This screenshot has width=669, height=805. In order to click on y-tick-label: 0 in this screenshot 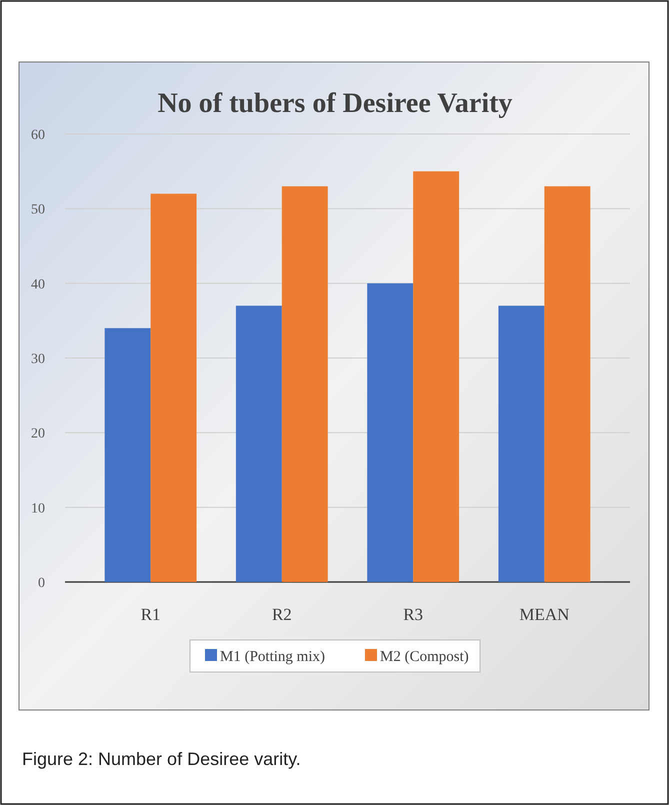, I will do `click(41, 583)`.